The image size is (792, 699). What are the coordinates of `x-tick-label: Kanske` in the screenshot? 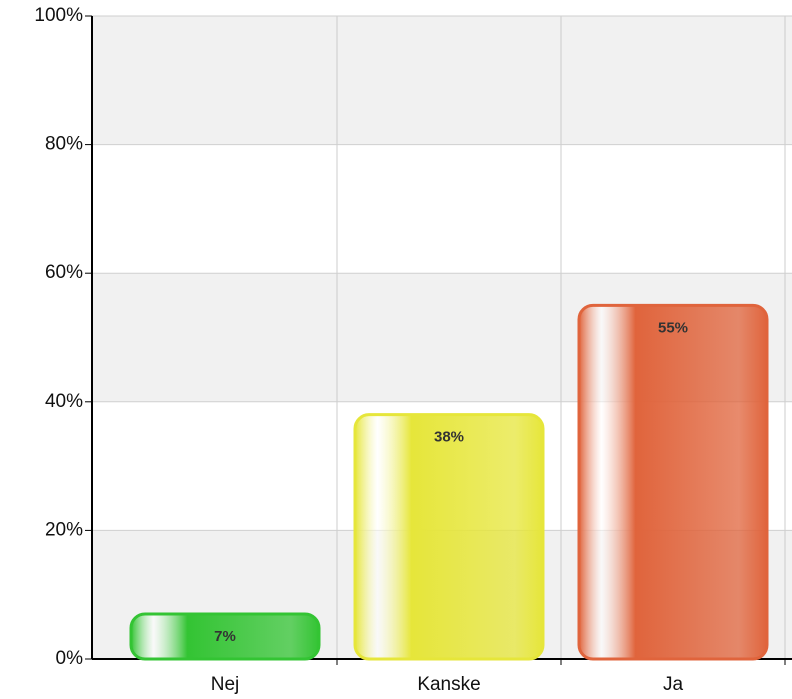 It's located at (448, 684).